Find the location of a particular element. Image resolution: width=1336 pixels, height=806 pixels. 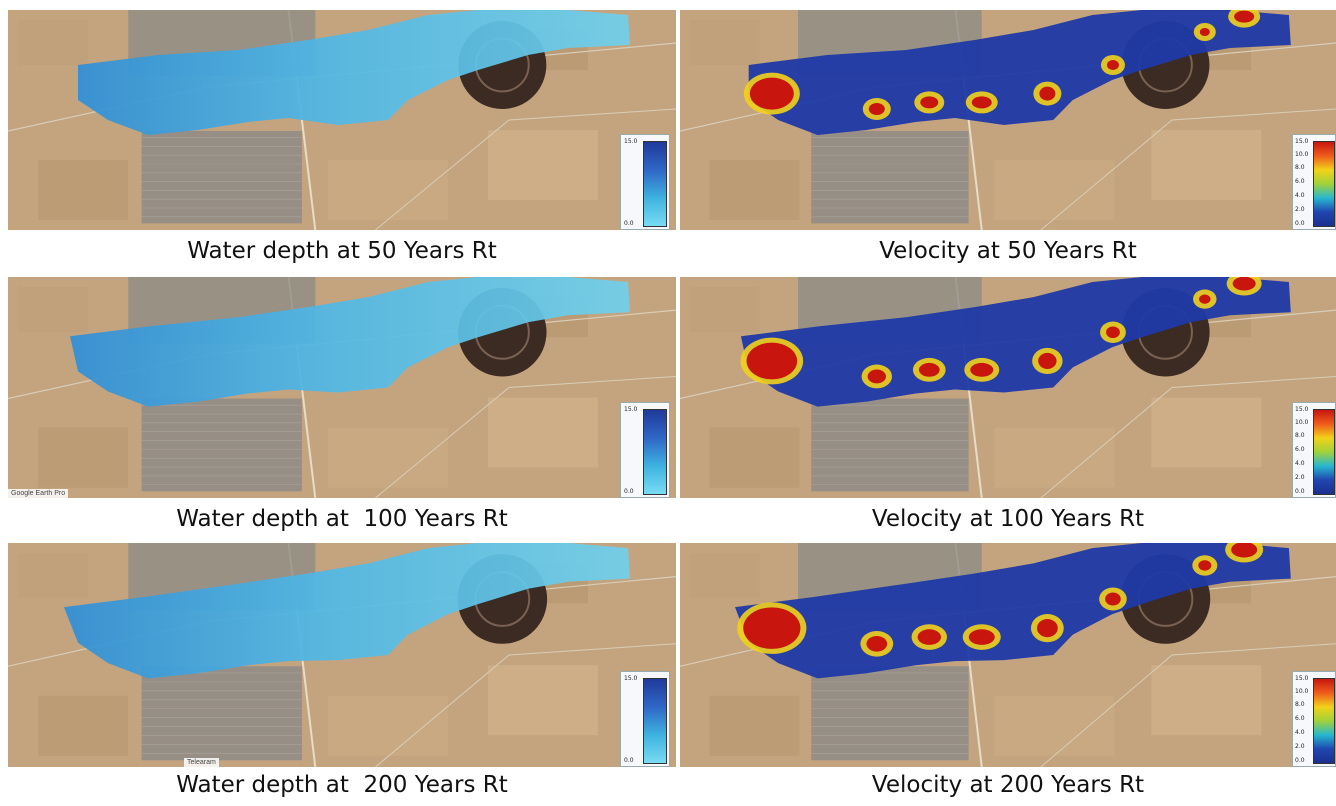

legend-water-depth-200: 15.0 0.0 is located at coordinates (645, 719).